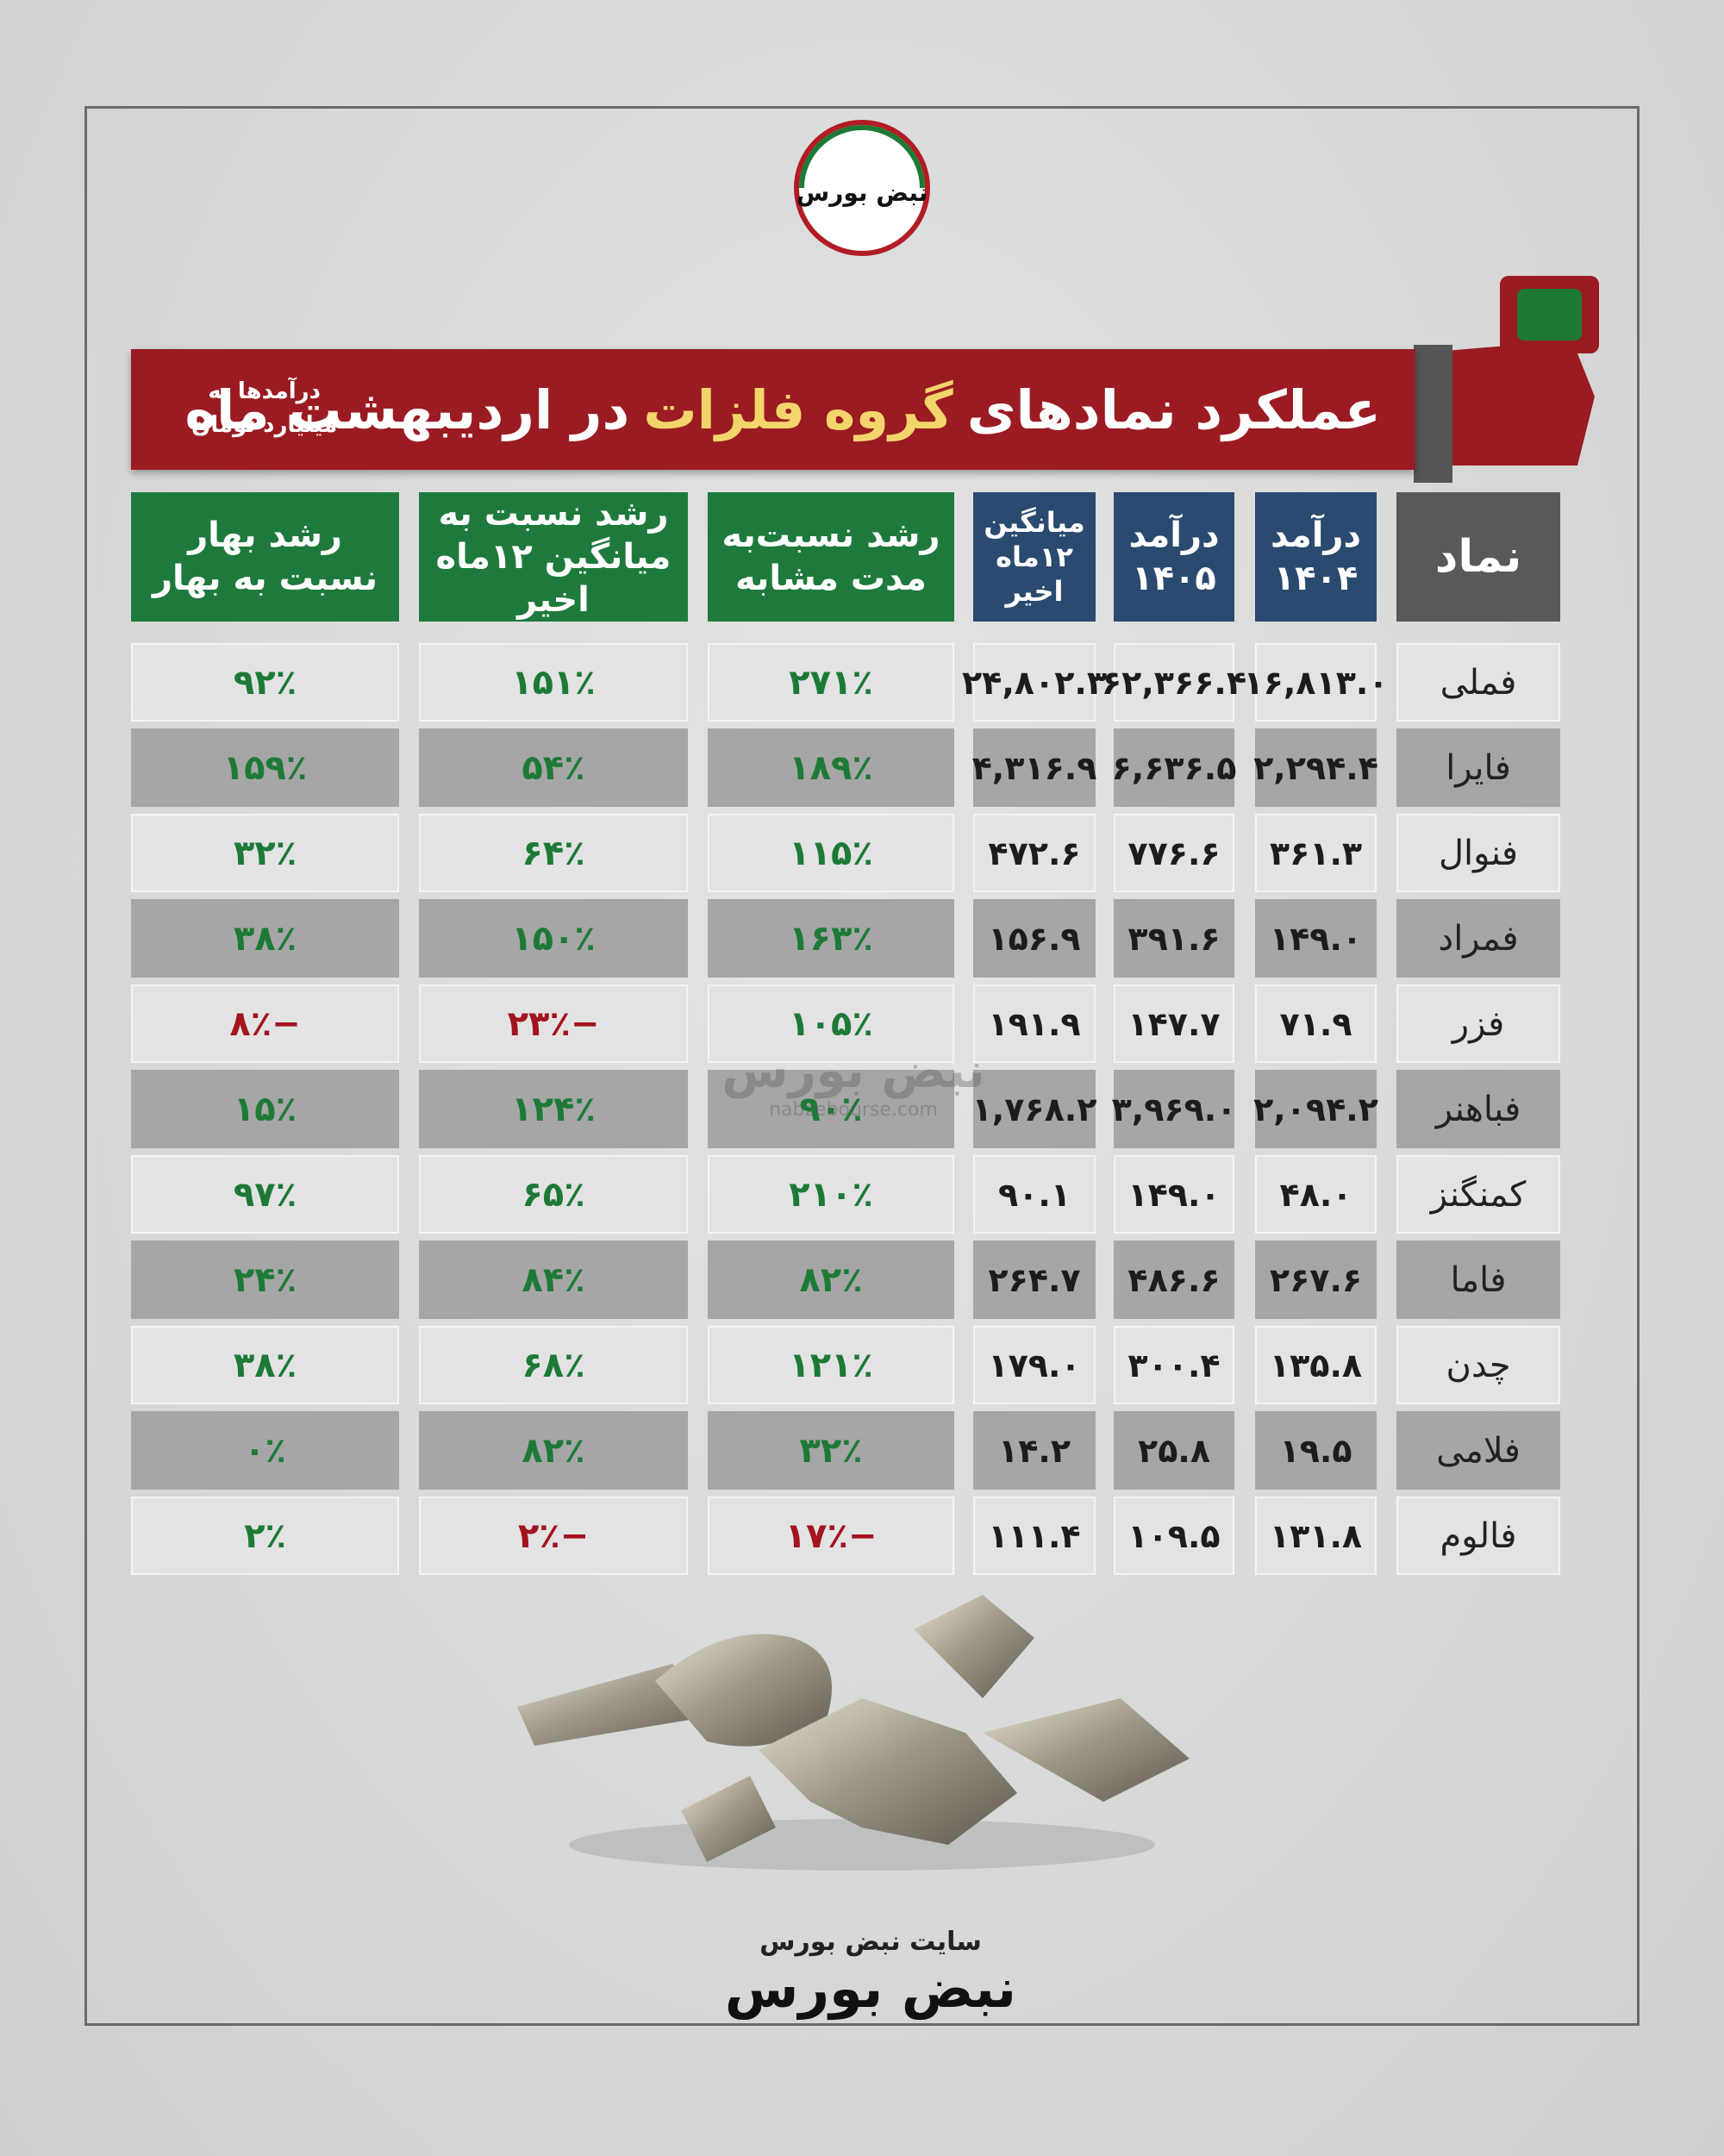 Image resolution: width=1724 pixels, height=2156 pixels. Describe the element at coordinates (1478, 1450) in the screenshot. I see `symbol-cell: فلامی` at that location.